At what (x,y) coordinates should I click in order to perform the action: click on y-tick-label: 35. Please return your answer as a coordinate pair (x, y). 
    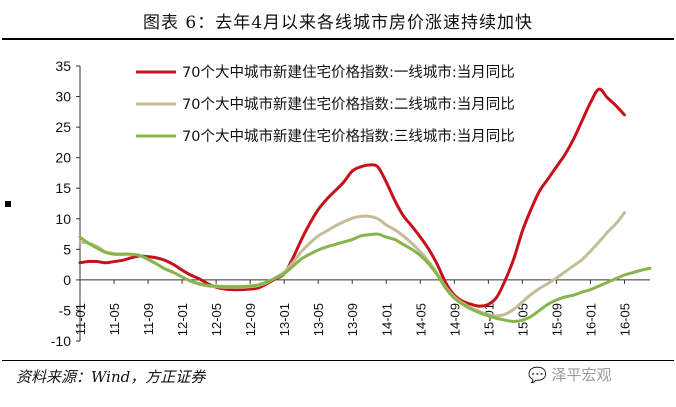
    Looking at the image, I should click on (63, 66).